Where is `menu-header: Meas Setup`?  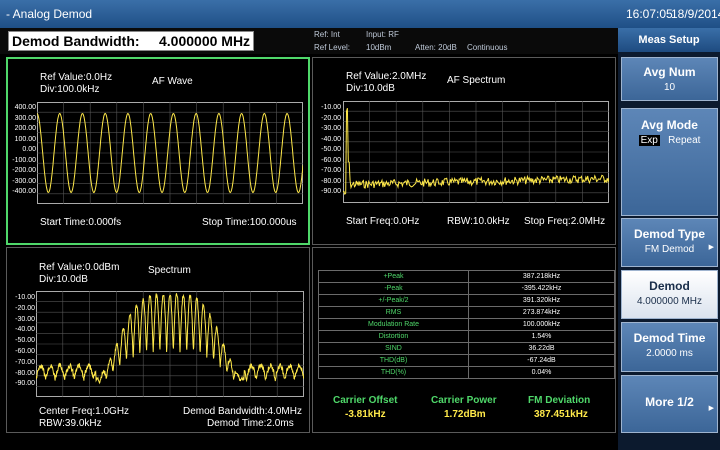
menu-header: Meas Setup is located at coordinates (669, 40).